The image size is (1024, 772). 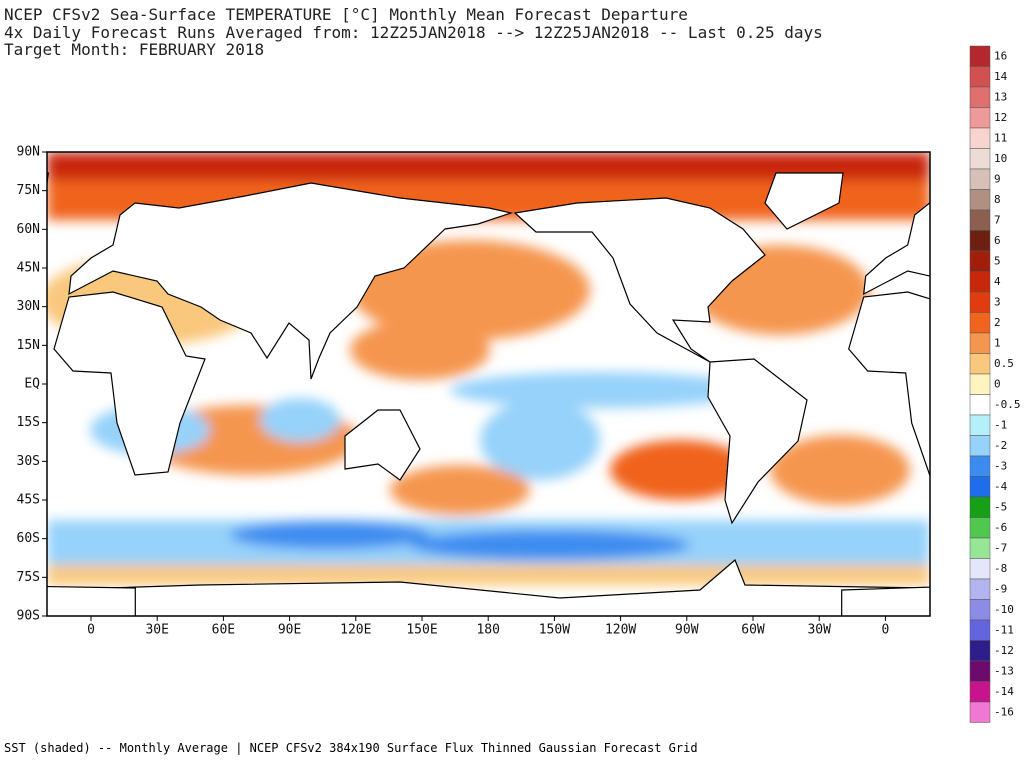 I want to click on colorbar-label: 9, so click(x=997, y=178).